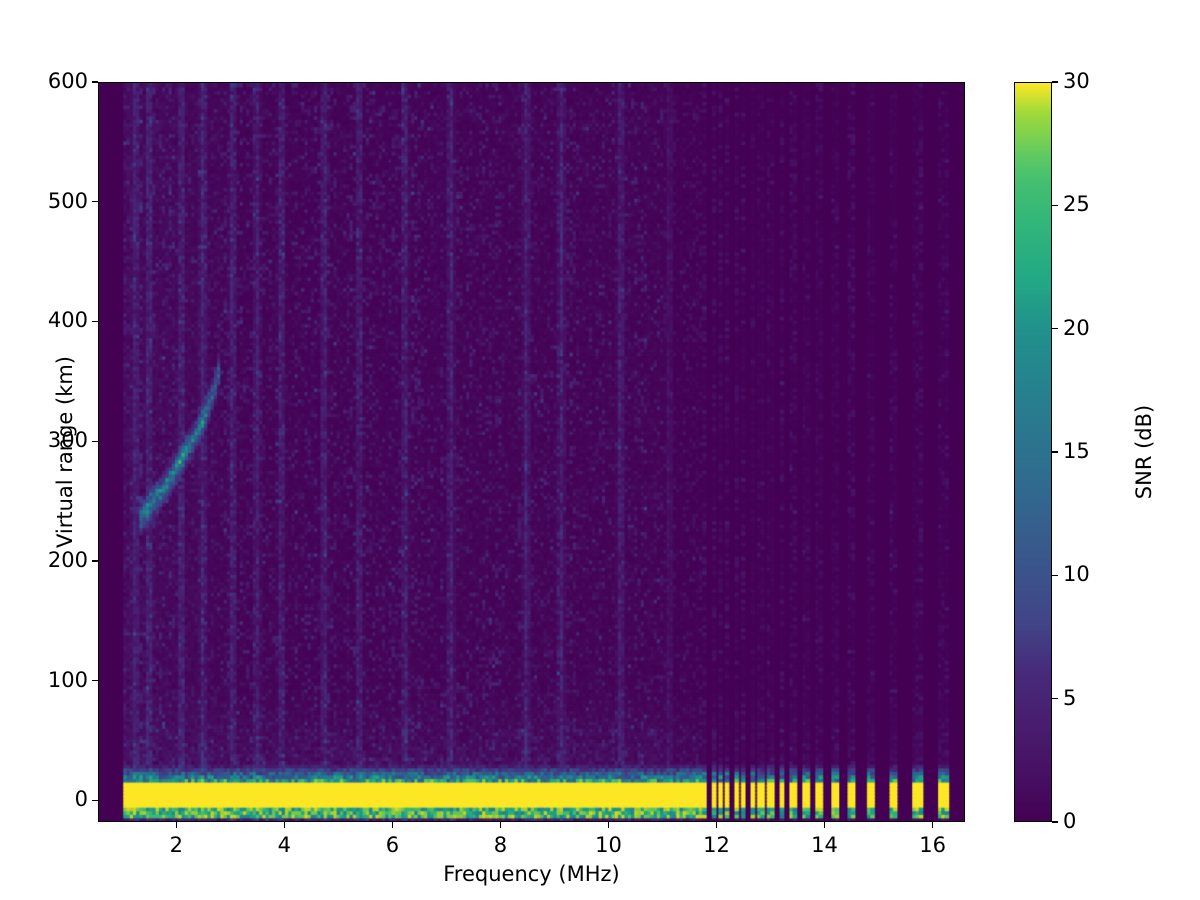  Describe the element at coordinates (531, 874) in the screenshot. I see `x-axis-label: Frequency (MHz)` at that location.